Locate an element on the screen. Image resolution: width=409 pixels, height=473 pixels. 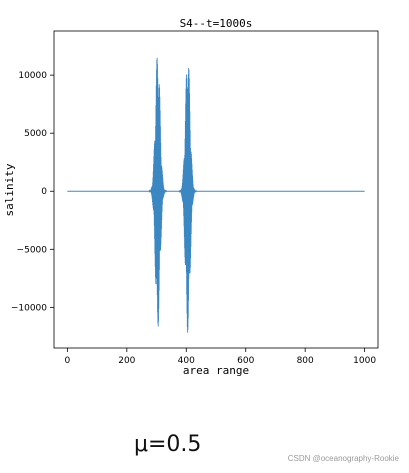
y-tick-label: −10000 is located at coordinates (29, 308).